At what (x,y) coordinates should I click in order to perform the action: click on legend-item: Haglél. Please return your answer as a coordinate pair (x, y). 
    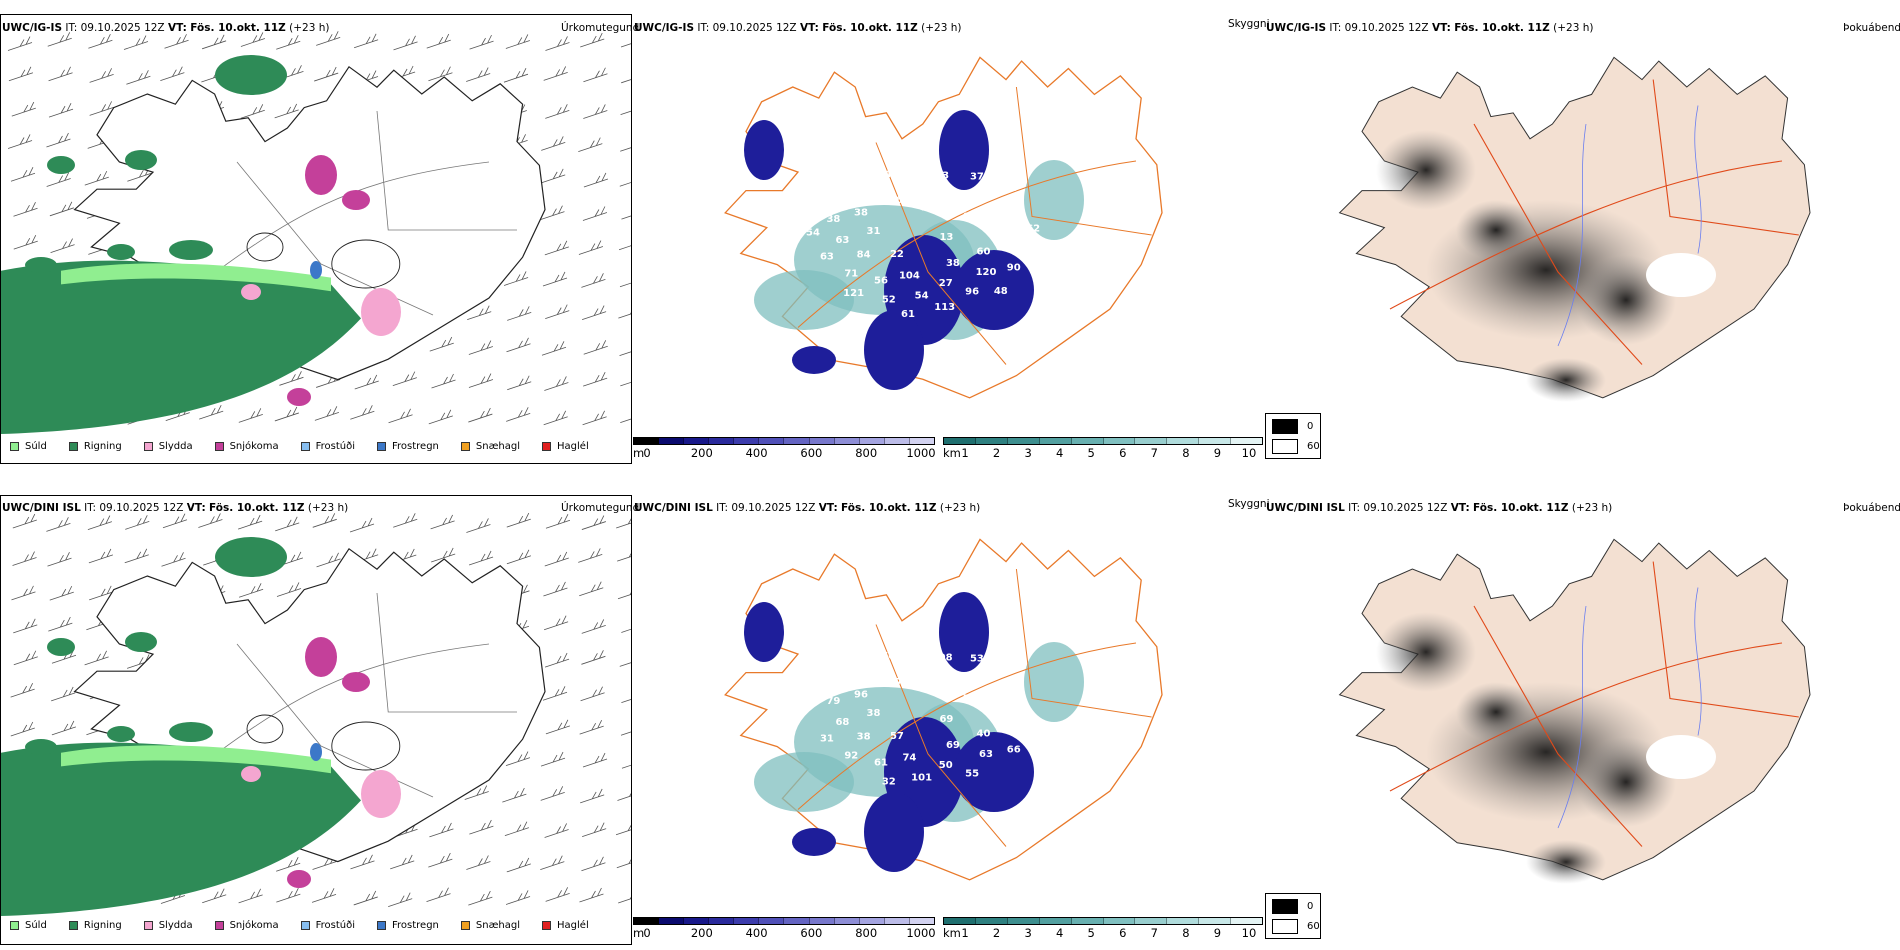
    Looking at the image, I should click on (565, 446).